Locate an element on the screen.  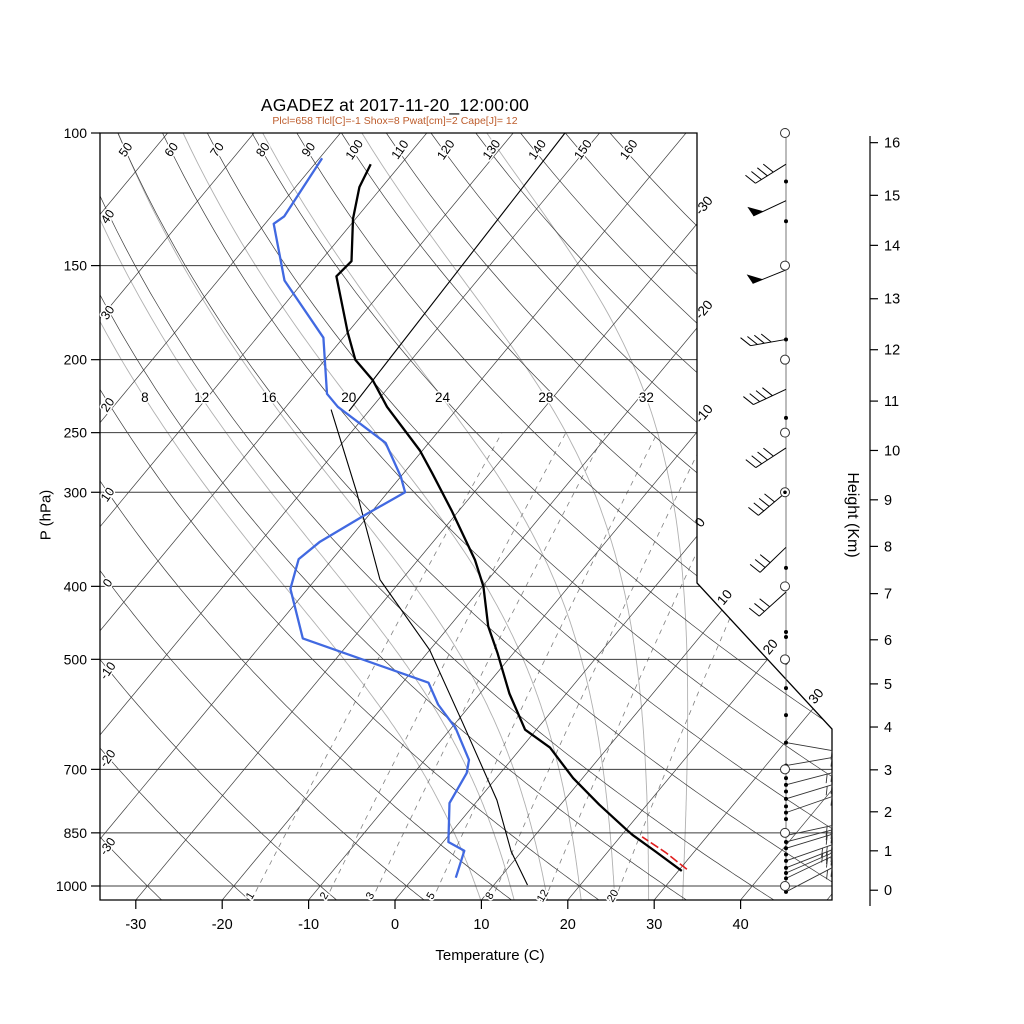
svg-text: -10 is located at coordinates (704, 413).